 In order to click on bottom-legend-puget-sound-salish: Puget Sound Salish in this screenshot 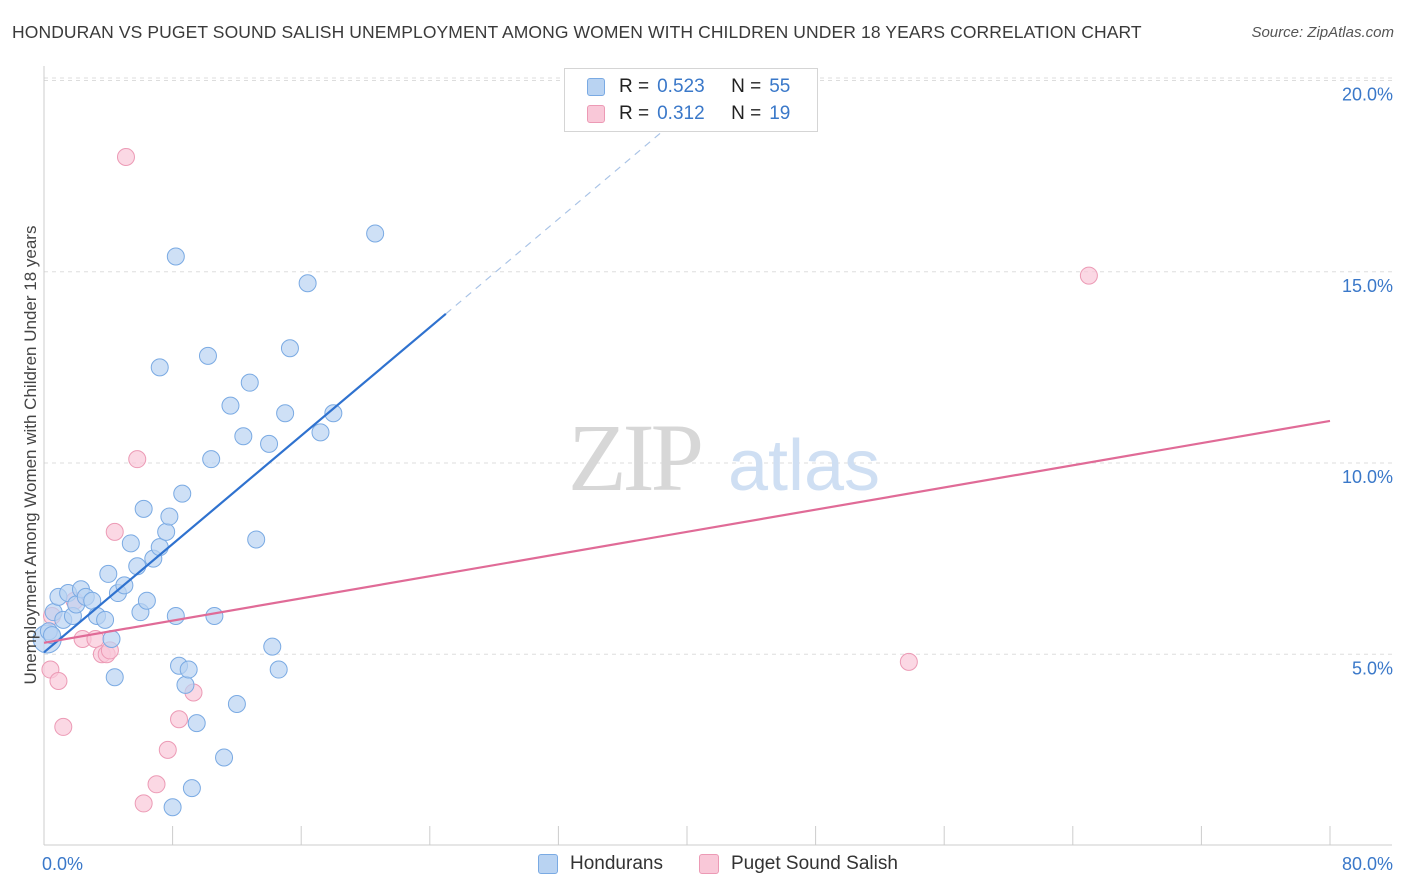, I will do `click(798, 864)`.